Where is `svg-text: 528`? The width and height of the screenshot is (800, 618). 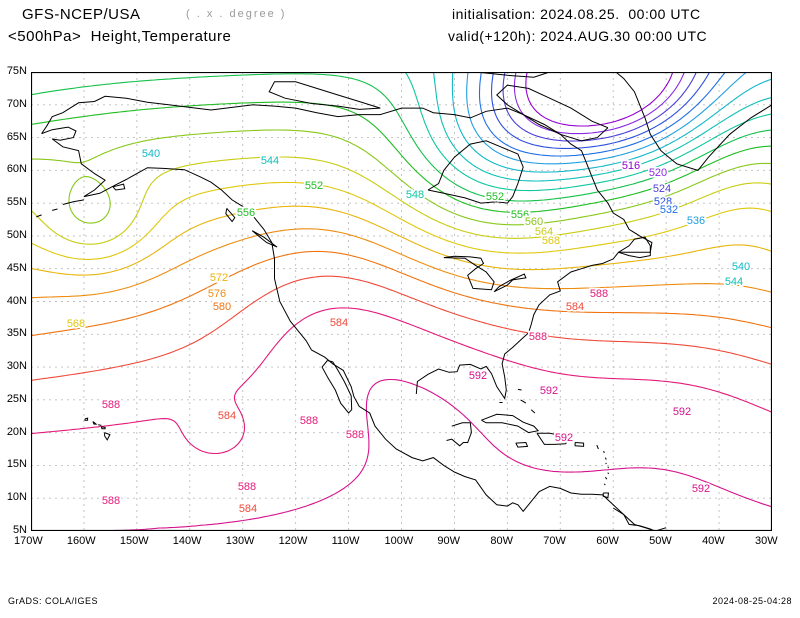
svg-text: 528 is located at coordinates (663, 202).